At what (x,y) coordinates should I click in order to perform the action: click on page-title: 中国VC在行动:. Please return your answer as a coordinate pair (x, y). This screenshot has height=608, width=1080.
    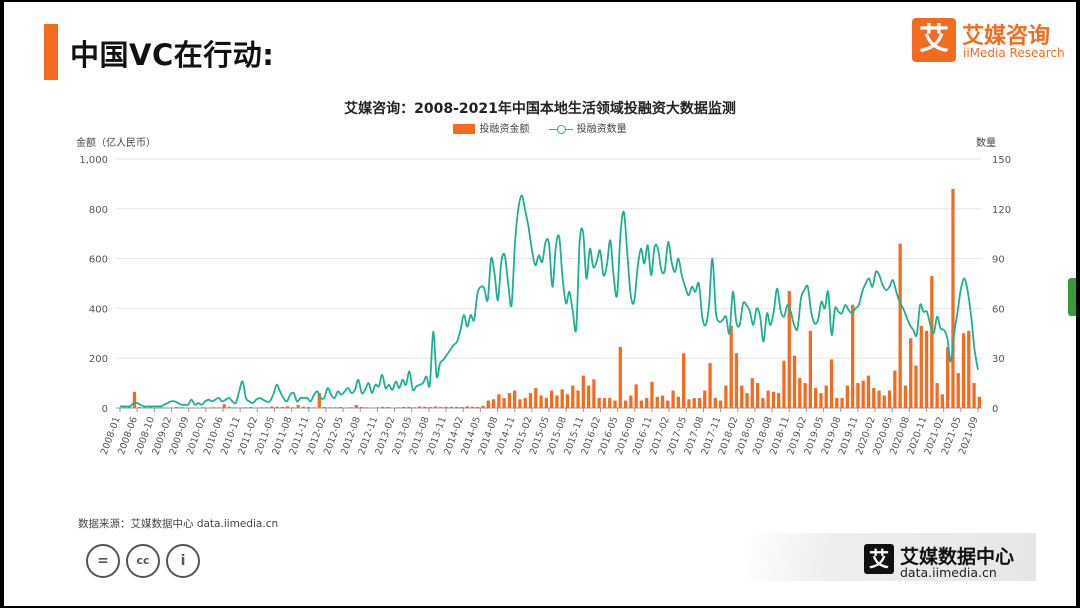
    Looking at the image, I should click on (172, 55).